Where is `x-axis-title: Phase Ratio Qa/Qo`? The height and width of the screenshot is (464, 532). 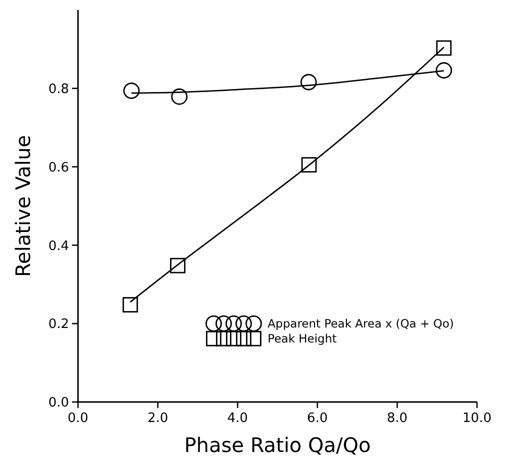 x-axis-title: Phase Ratio Qa/Qo is located at coordinates (277, 445).